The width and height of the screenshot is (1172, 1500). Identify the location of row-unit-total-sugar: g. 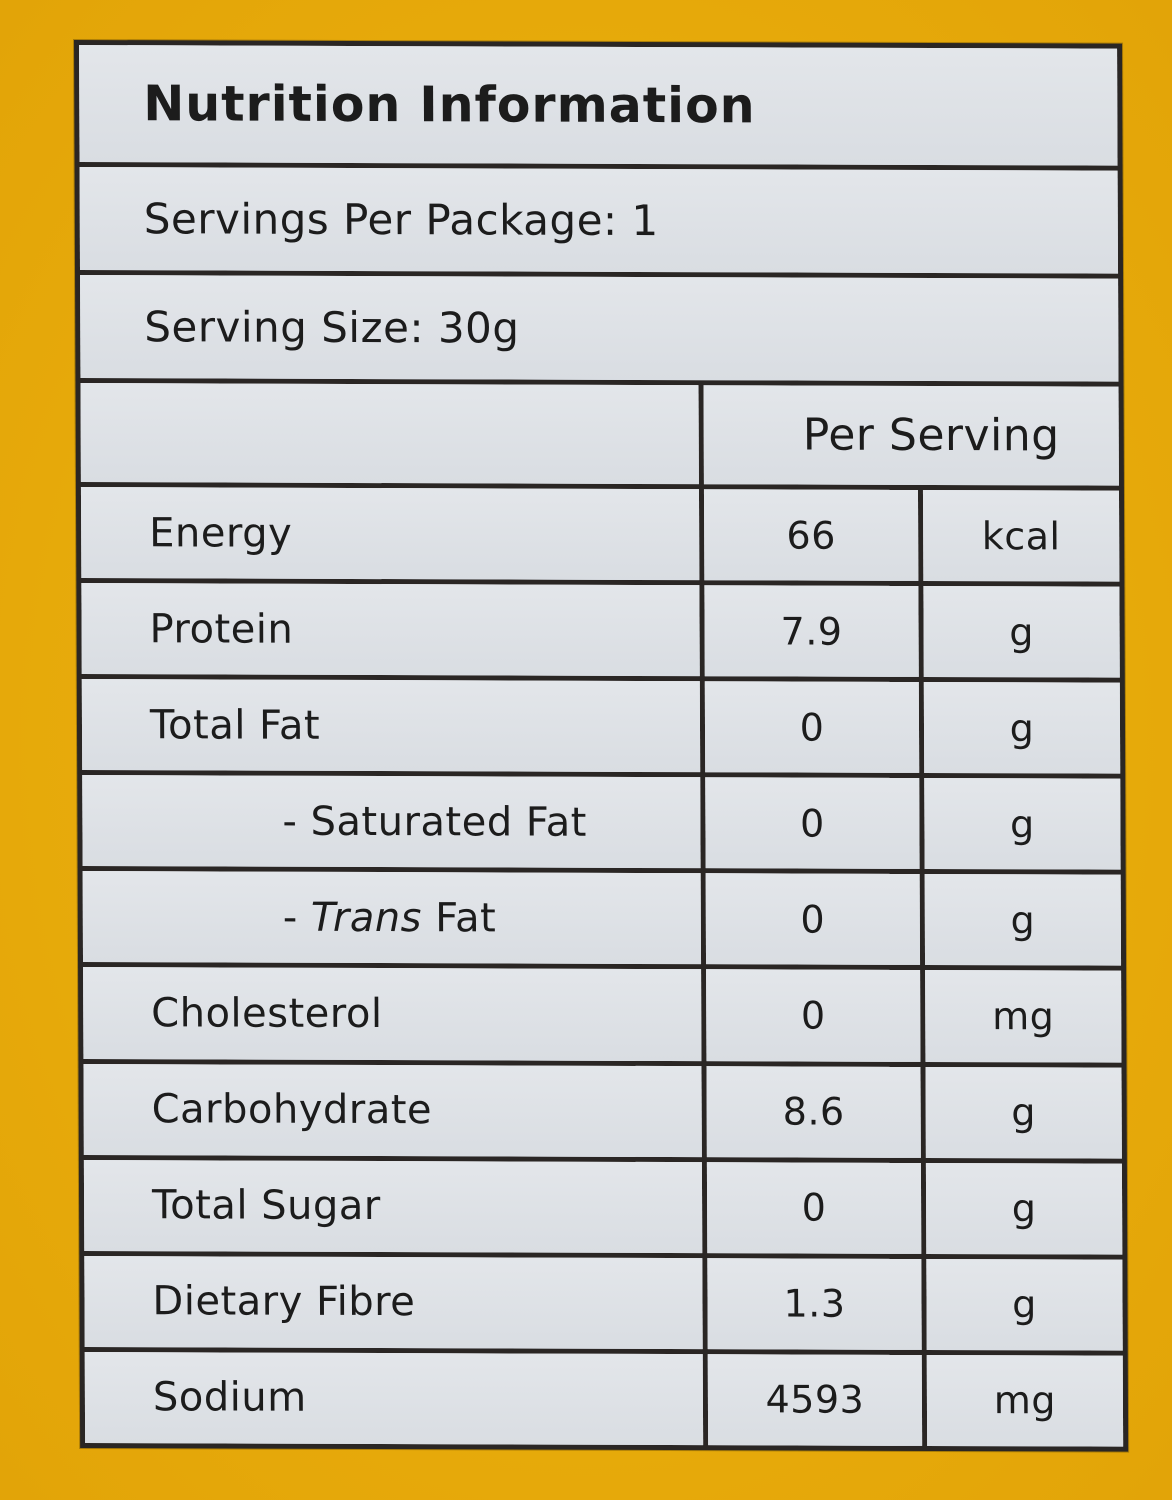
(1024, 1208).